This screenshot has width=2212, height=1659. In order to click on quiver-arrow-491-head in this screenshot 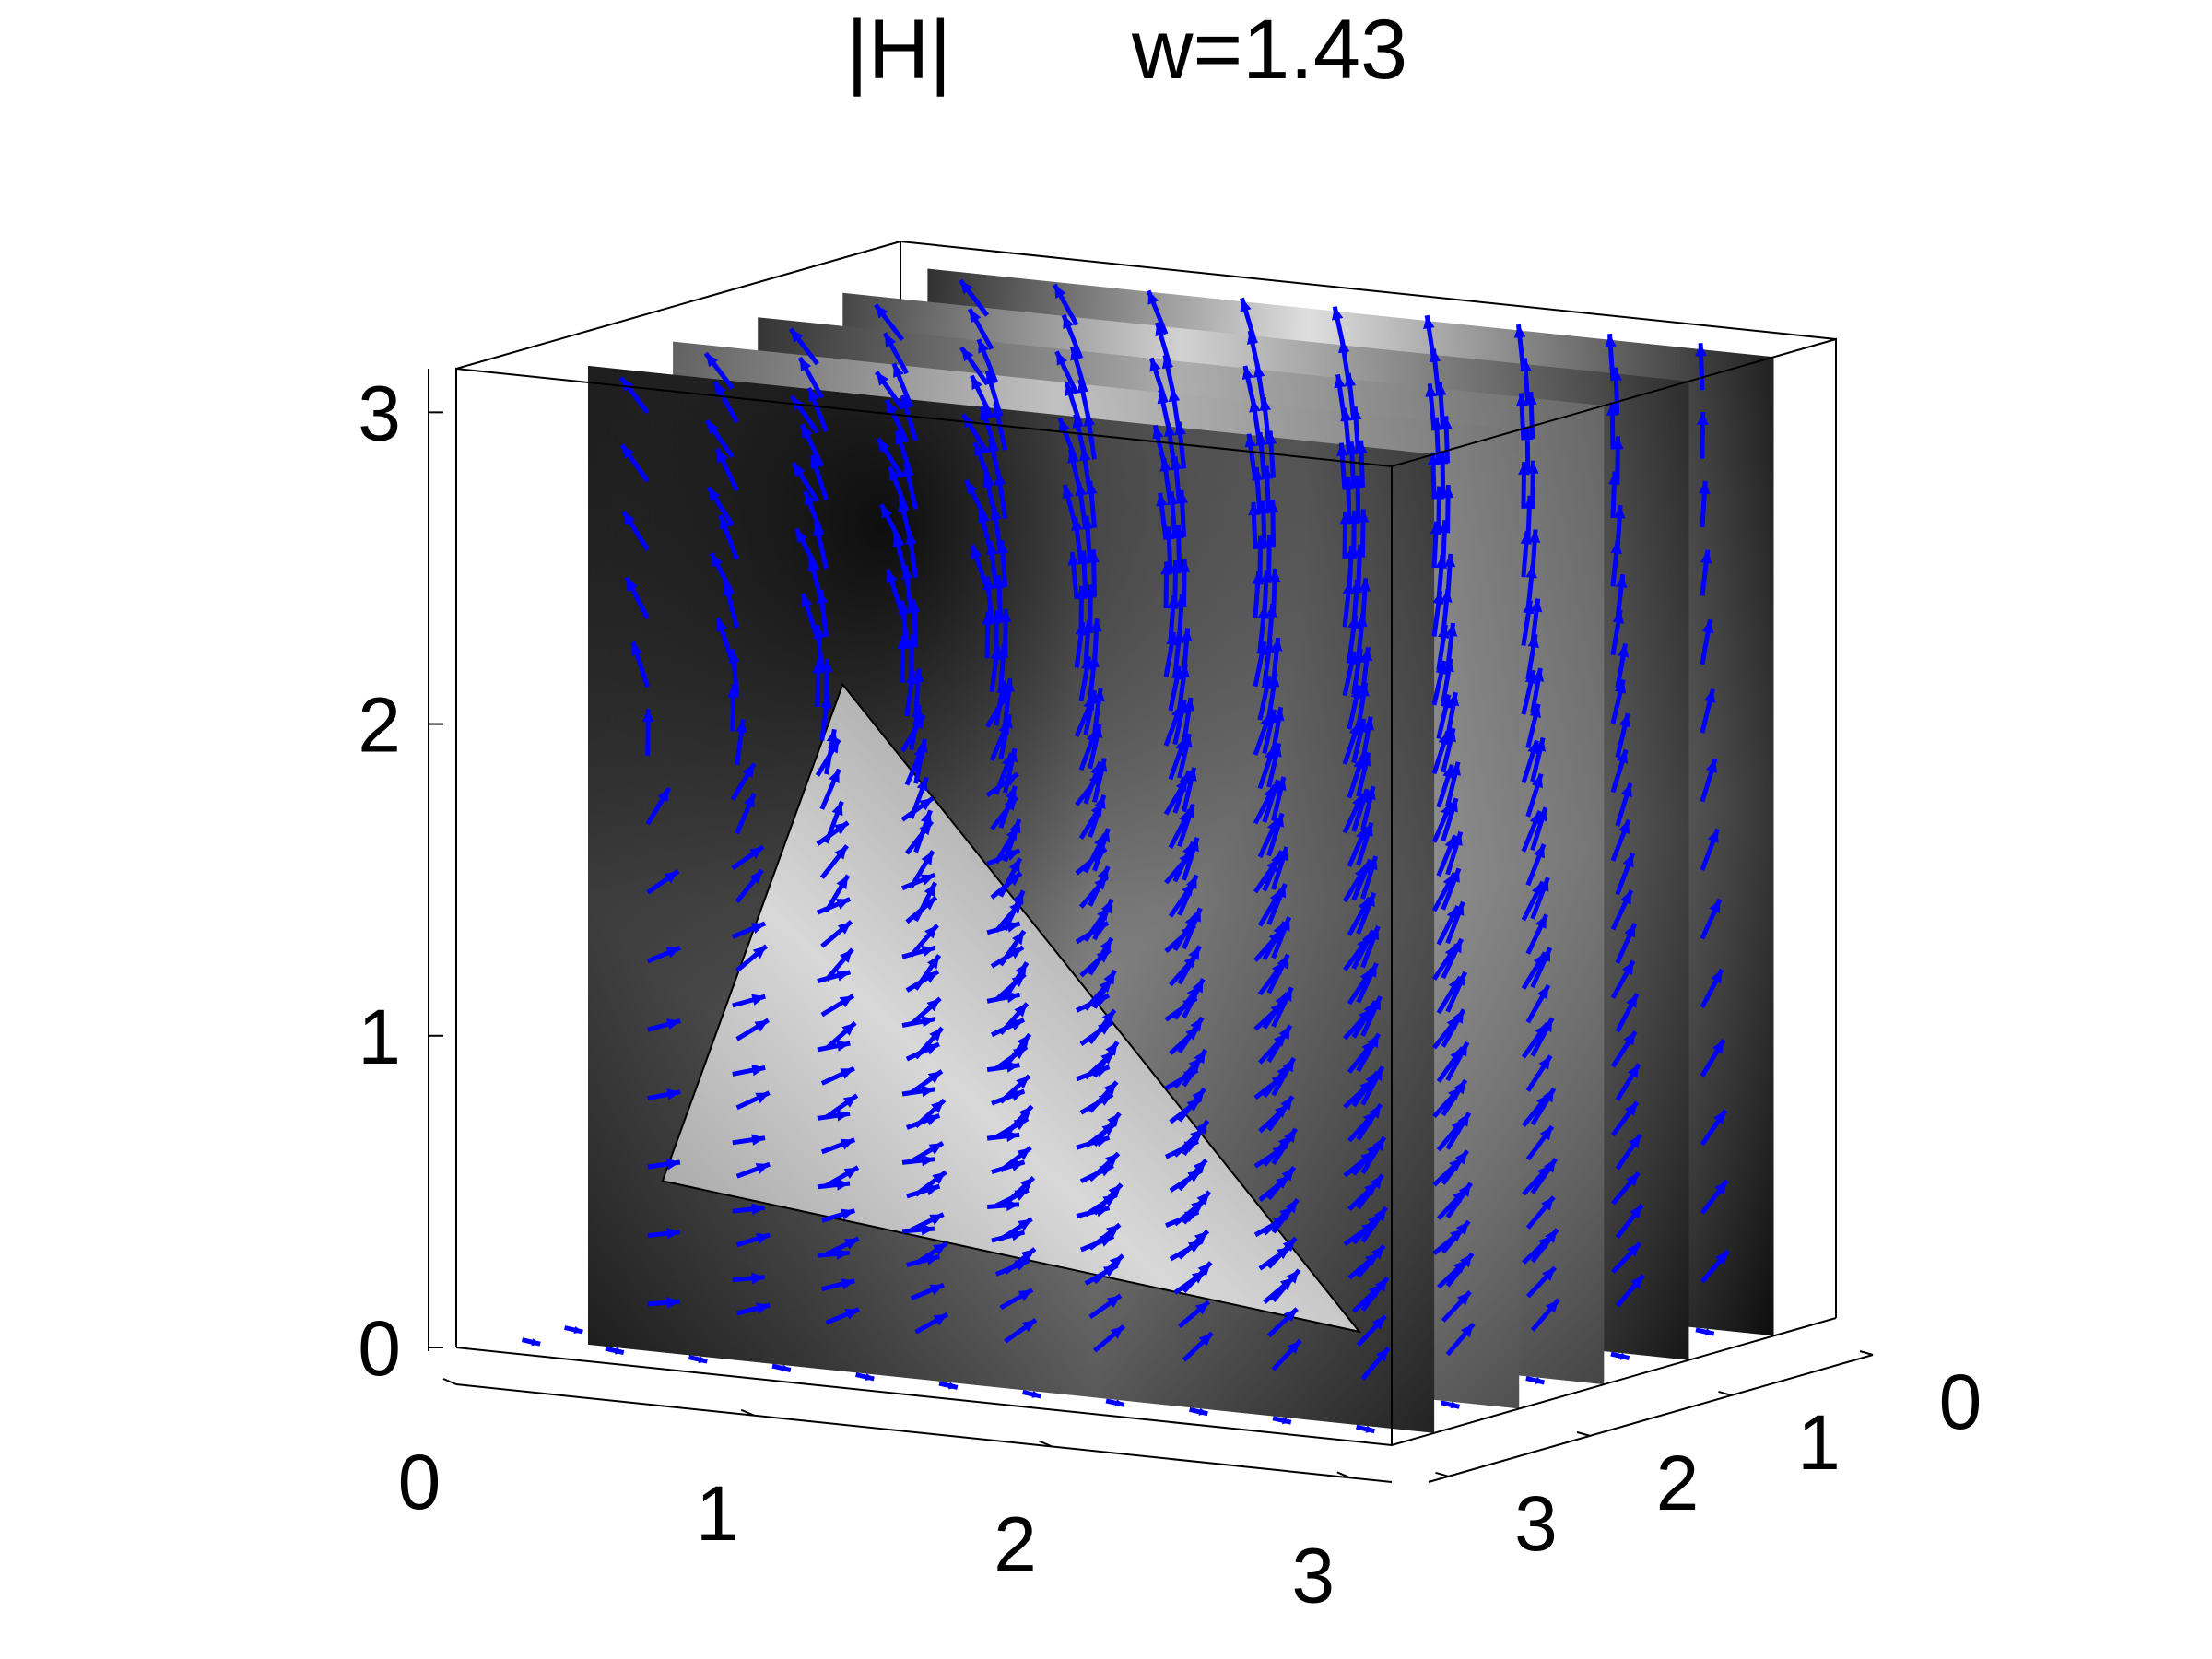, I will do `click(1466, 1260)`.